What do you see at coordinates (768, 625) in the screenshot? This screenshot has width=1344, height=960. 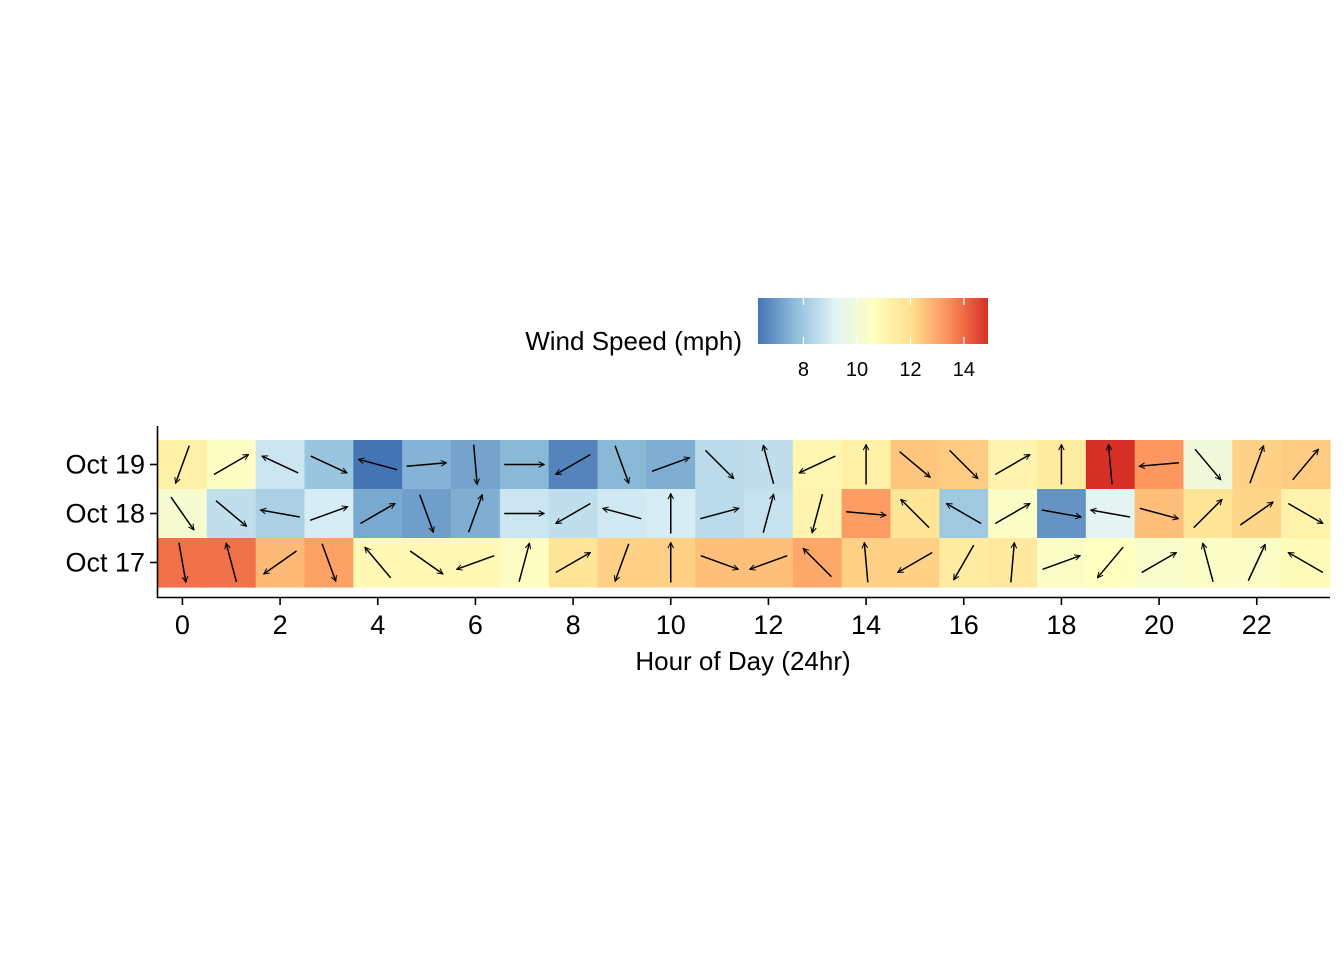 I see `x-tick-label: 12` at bounding box center [768, 625].